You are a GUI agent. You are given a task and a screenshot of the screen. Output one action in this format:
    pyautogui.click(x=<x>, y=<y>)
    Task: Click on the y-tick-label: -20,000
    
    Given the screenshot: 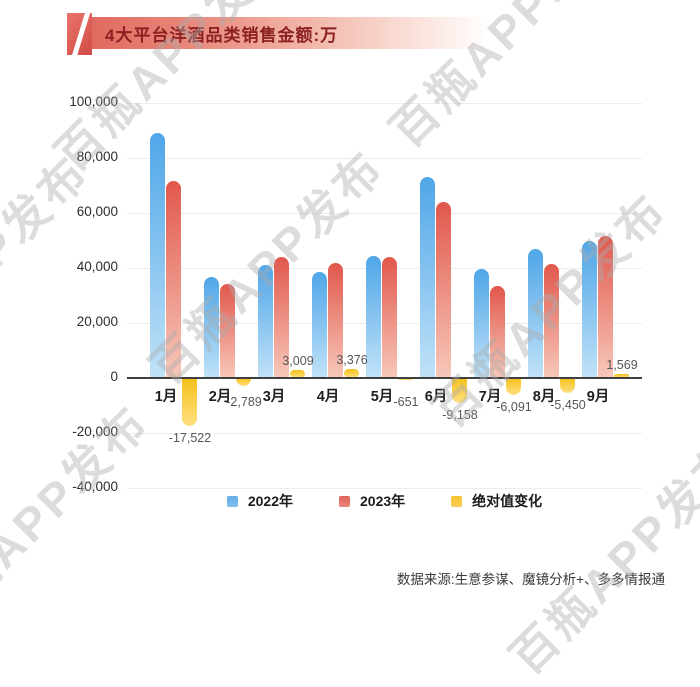 What is the action you would take?
    pyautogui.click(x=95, y=431)
    